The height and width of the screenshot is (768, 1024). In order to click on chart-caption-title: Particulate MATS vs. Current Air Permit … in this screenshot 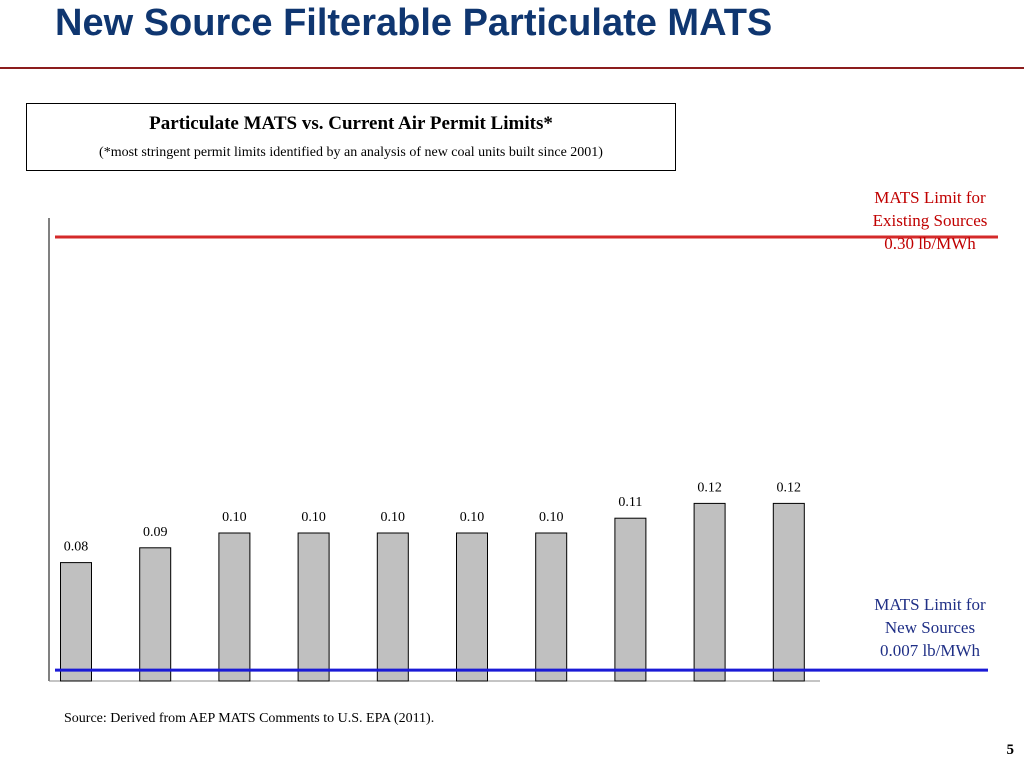, I will do `click(351, 123)`.